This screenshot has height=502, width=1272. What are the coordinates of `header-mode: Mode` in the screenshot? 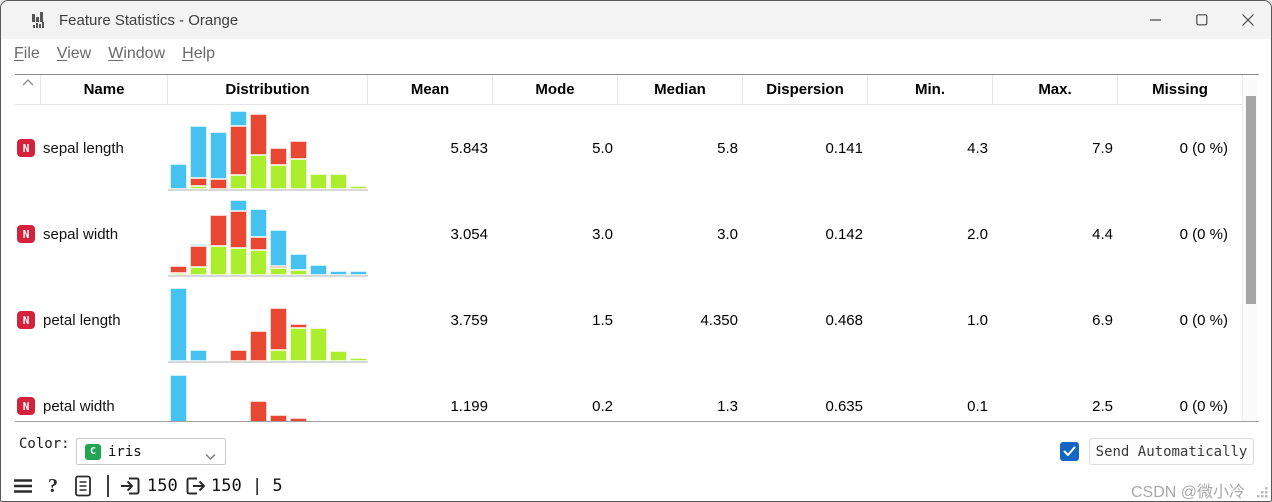 It's located at (555, 89).